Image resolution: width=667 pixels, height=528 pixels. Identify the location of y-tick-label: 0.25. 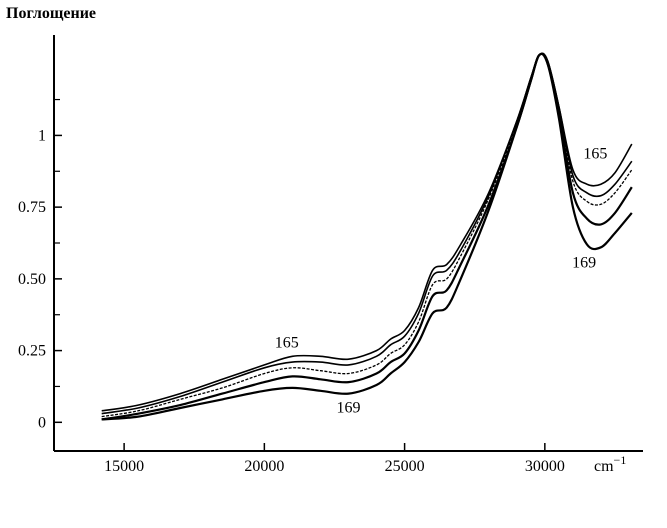
(32, 351).